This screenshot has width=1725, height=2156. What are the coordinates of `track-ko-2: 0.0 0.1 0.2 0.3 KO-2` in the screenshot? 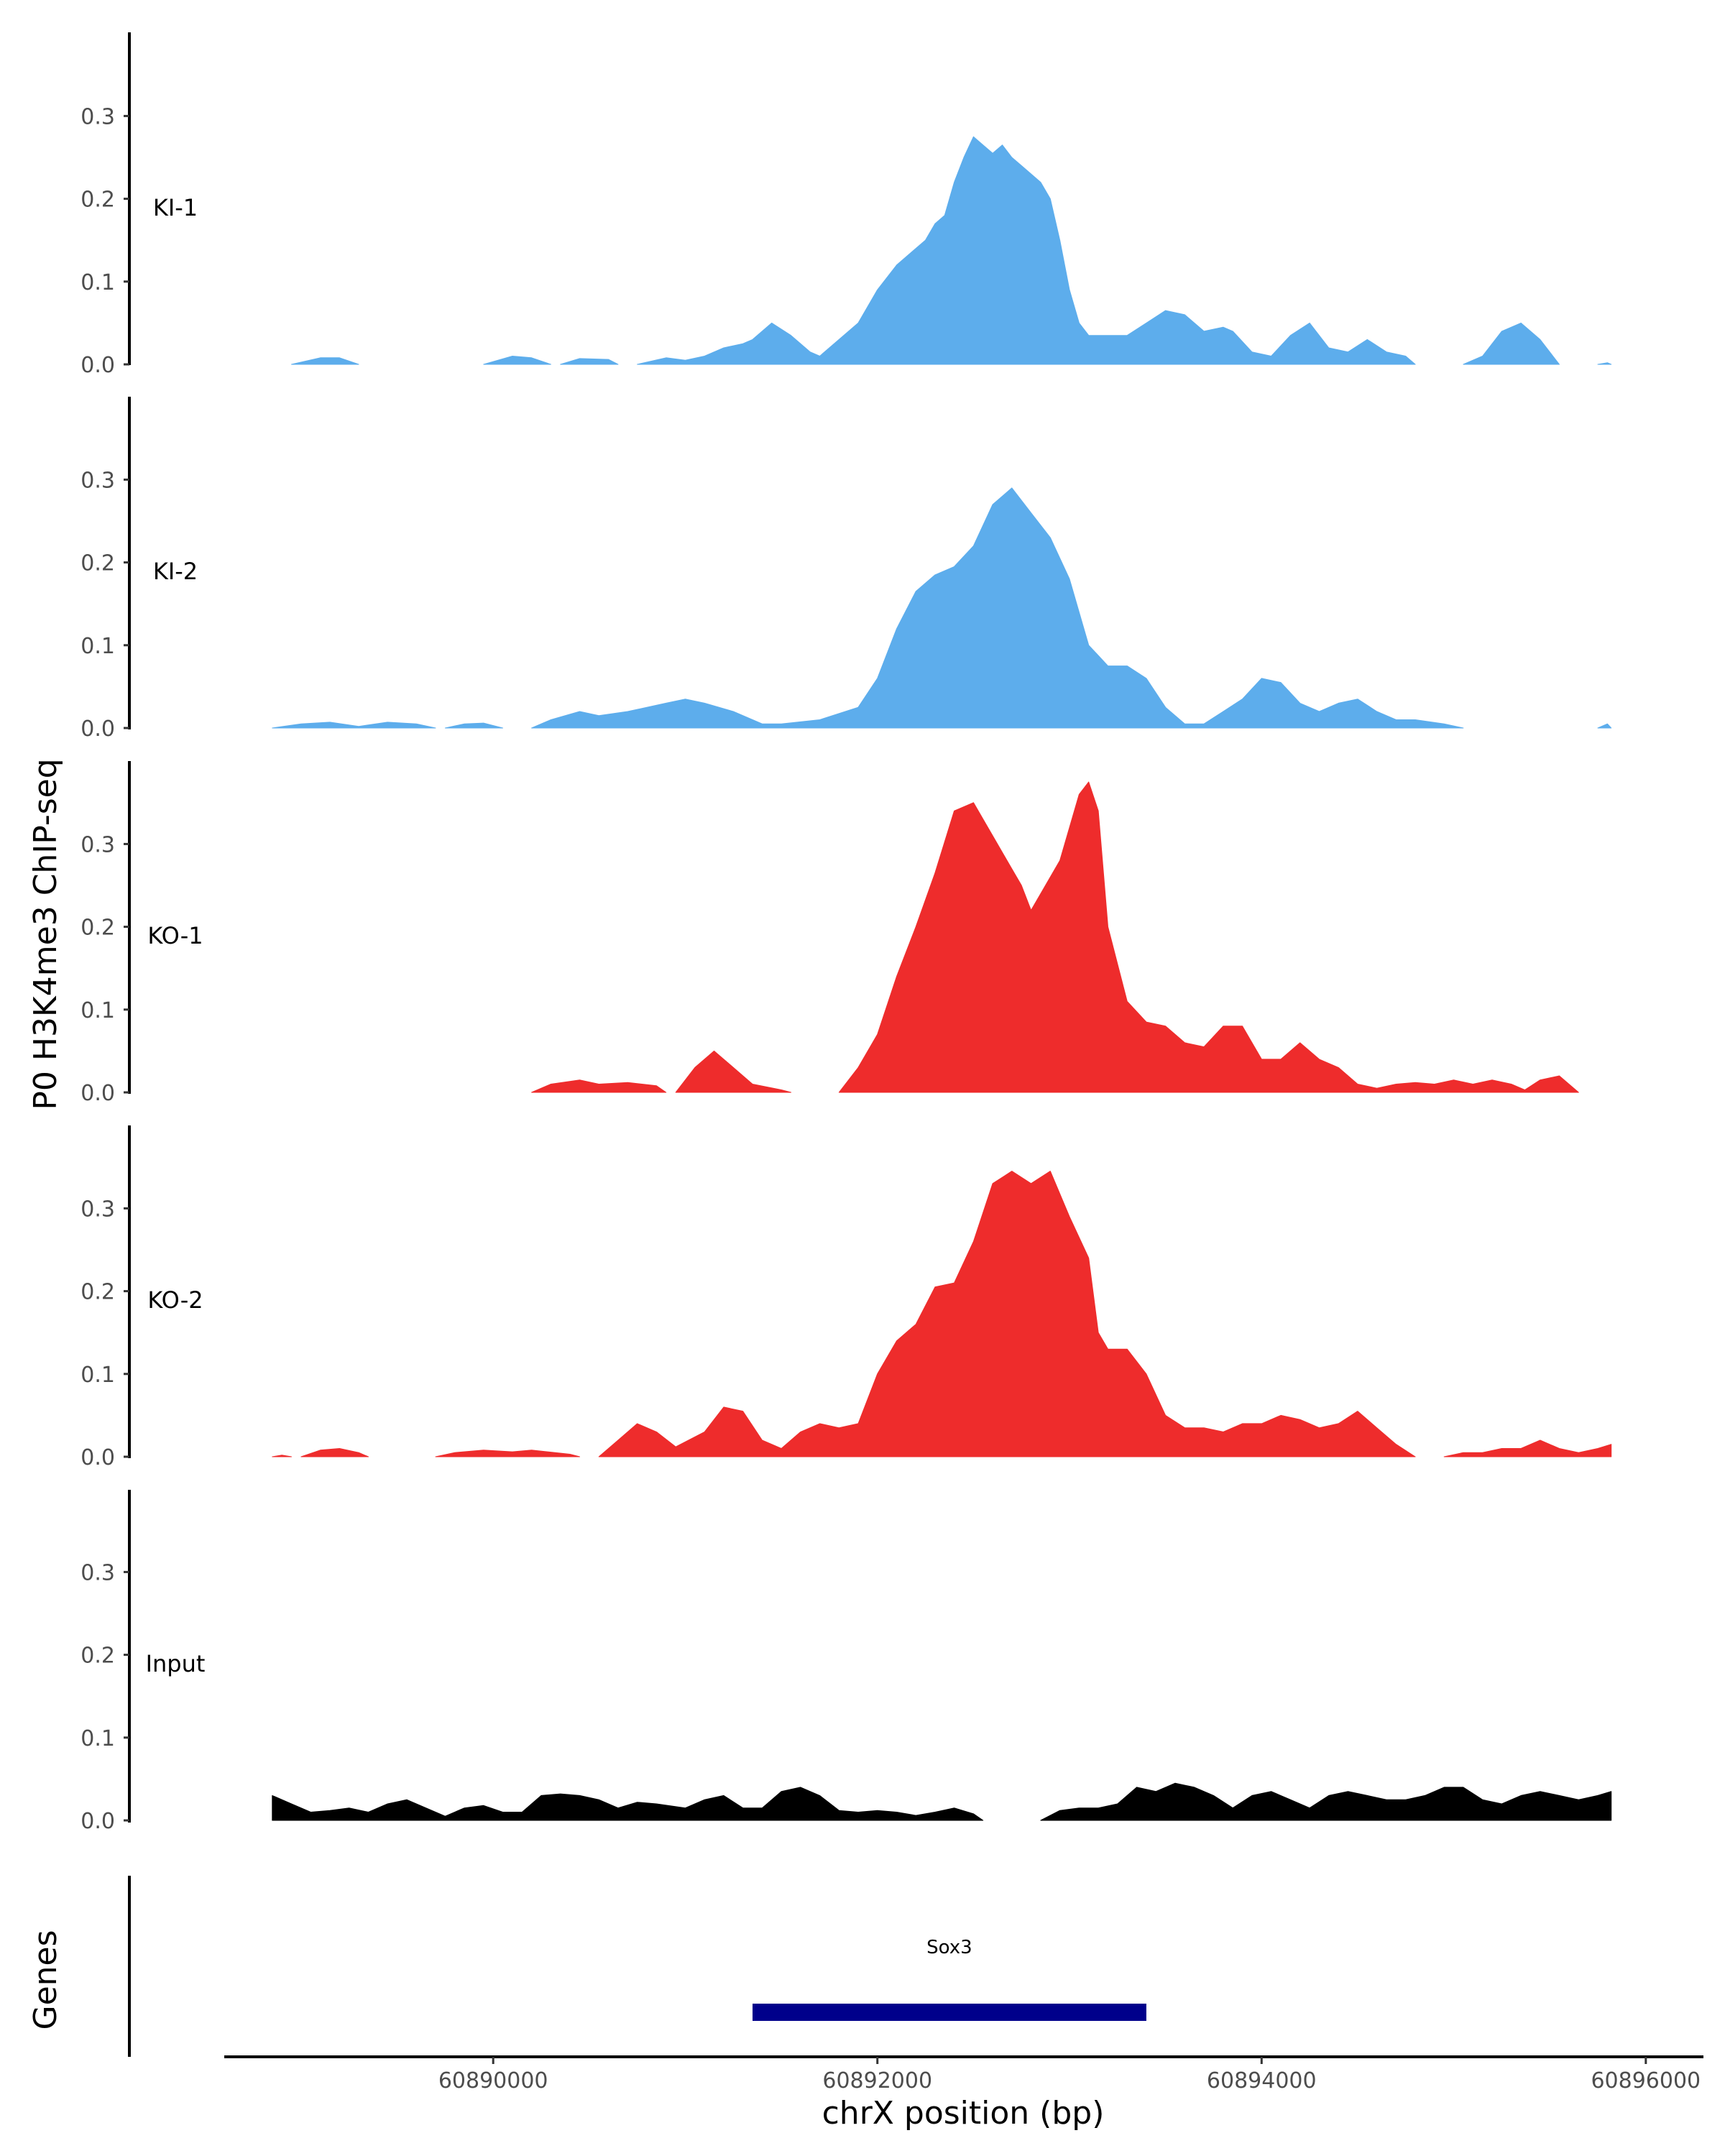 It's located at (846, 1297).